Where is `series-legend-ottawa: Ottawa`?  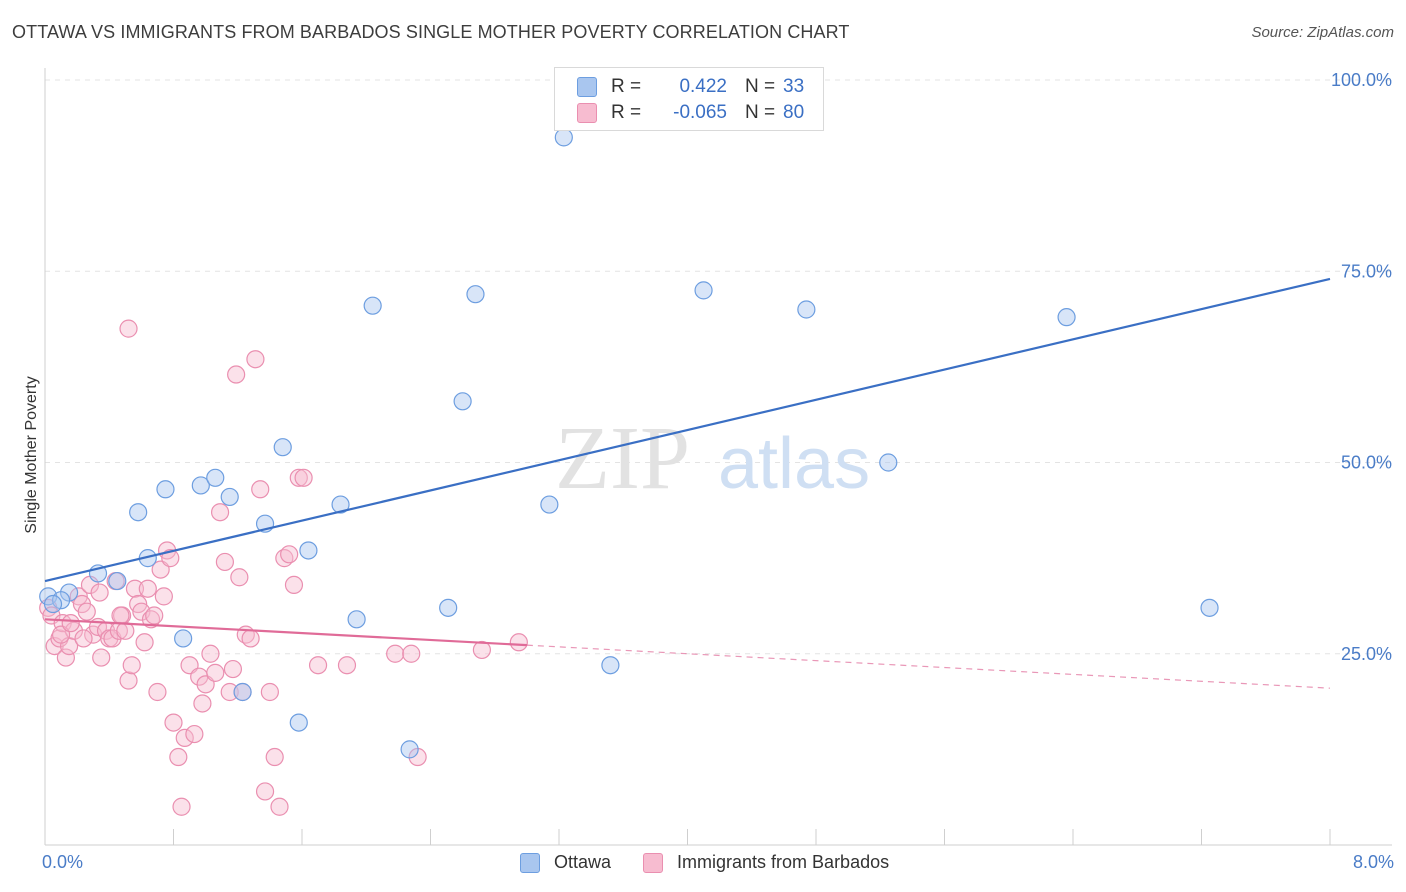
series-legend-ottawa: Ottawa is located at coordinates (565, 862).